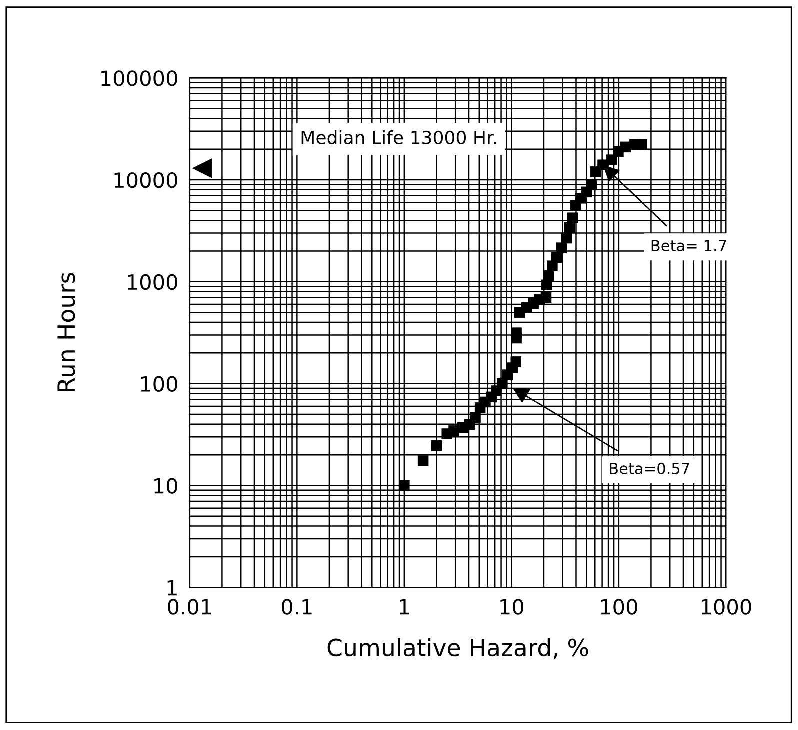 This screenshot has width=798, height=730. Describe the element at coordinates (619, 607) in the screenshot. I see `x-tick-label: 100` at that location.